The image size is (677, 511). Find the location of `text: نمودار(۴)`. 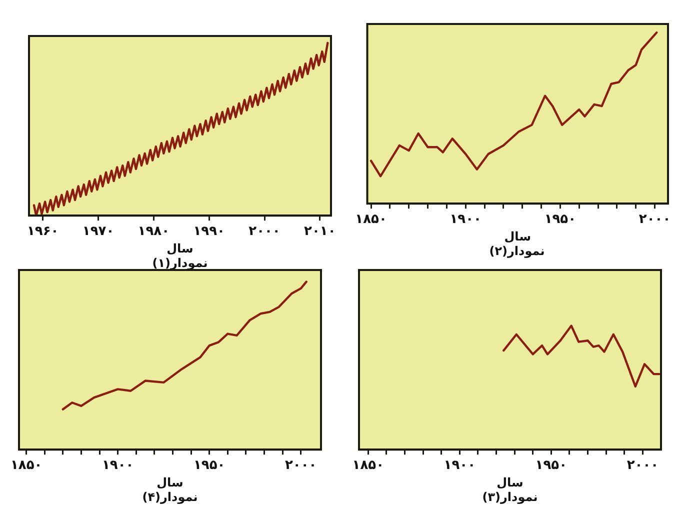

text: نمودار(۴) is located at coordinates (170, 497).